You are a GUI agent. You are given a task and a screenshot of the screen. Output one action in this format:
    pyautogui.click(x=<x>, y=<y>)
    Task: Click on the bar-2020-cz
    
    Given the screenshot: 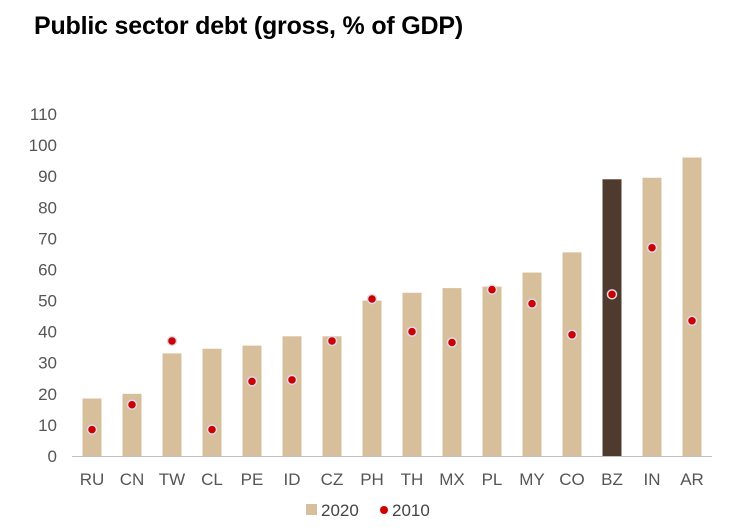 What is the action you would take?
    pyautogui.click(x=332, y=396)
    